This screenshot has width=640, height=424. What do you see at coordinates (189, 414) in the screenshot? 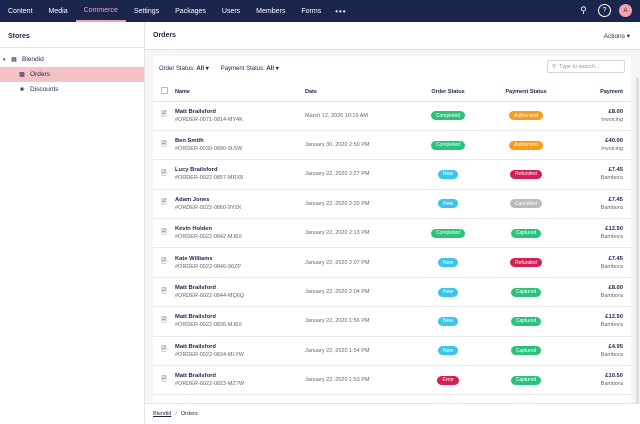
I see `breadcrumb-current: Orders` at bounding box center [189, 414].